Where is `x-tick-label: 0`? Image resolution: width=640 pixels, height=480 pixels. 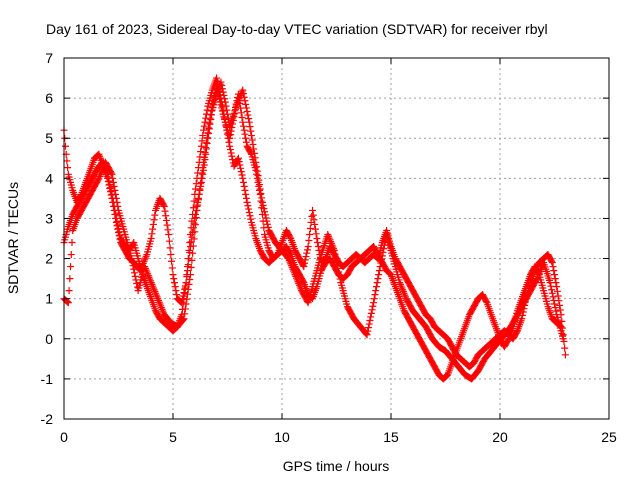 x-tick-label: 0 is located at coordinates (64, 437).